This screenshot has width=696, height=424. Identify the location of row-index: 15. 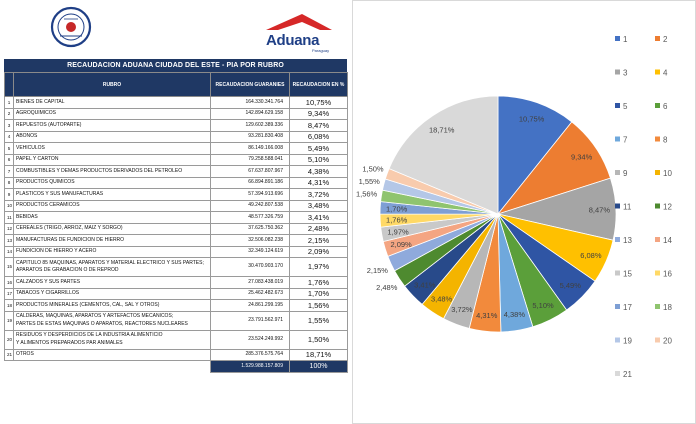
(9, 267).